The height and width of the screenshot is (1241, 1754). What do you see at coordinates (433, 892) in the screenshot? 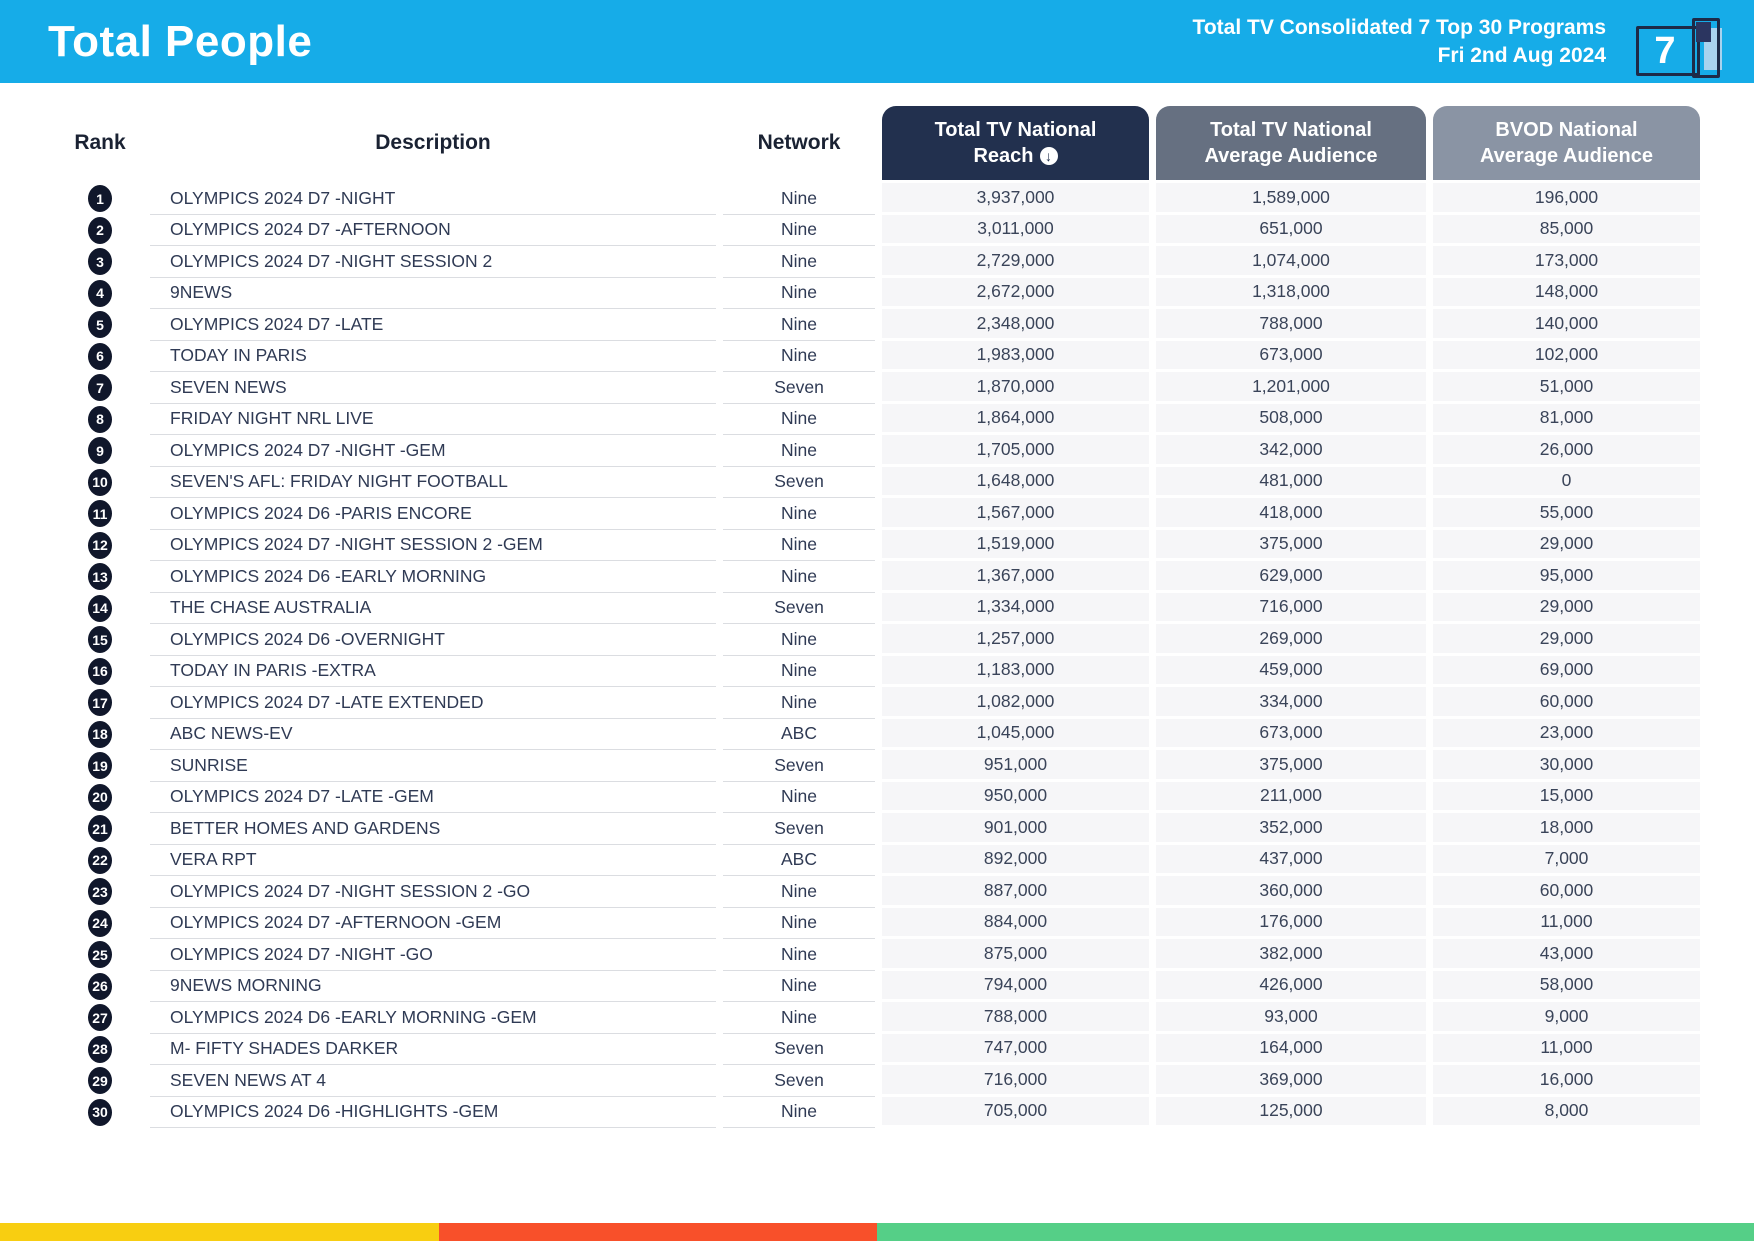
I see `description-cell: OLYMPICS 2024 D7 -NIGHT SESSION 2 -GO` at bounding box center [433, 892].